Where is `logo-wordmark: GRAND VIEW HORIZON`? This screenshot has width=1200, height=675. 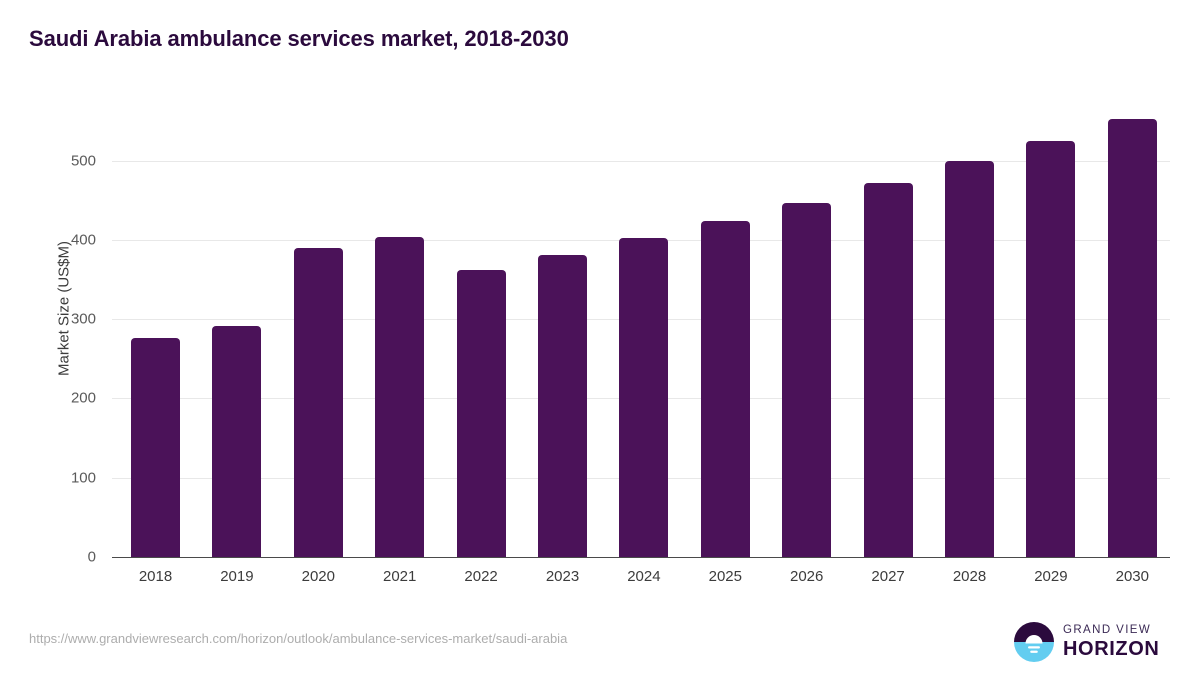
logo-wordmark: GRAND VIEW HORIZON is located at coordinates (1111, 642).